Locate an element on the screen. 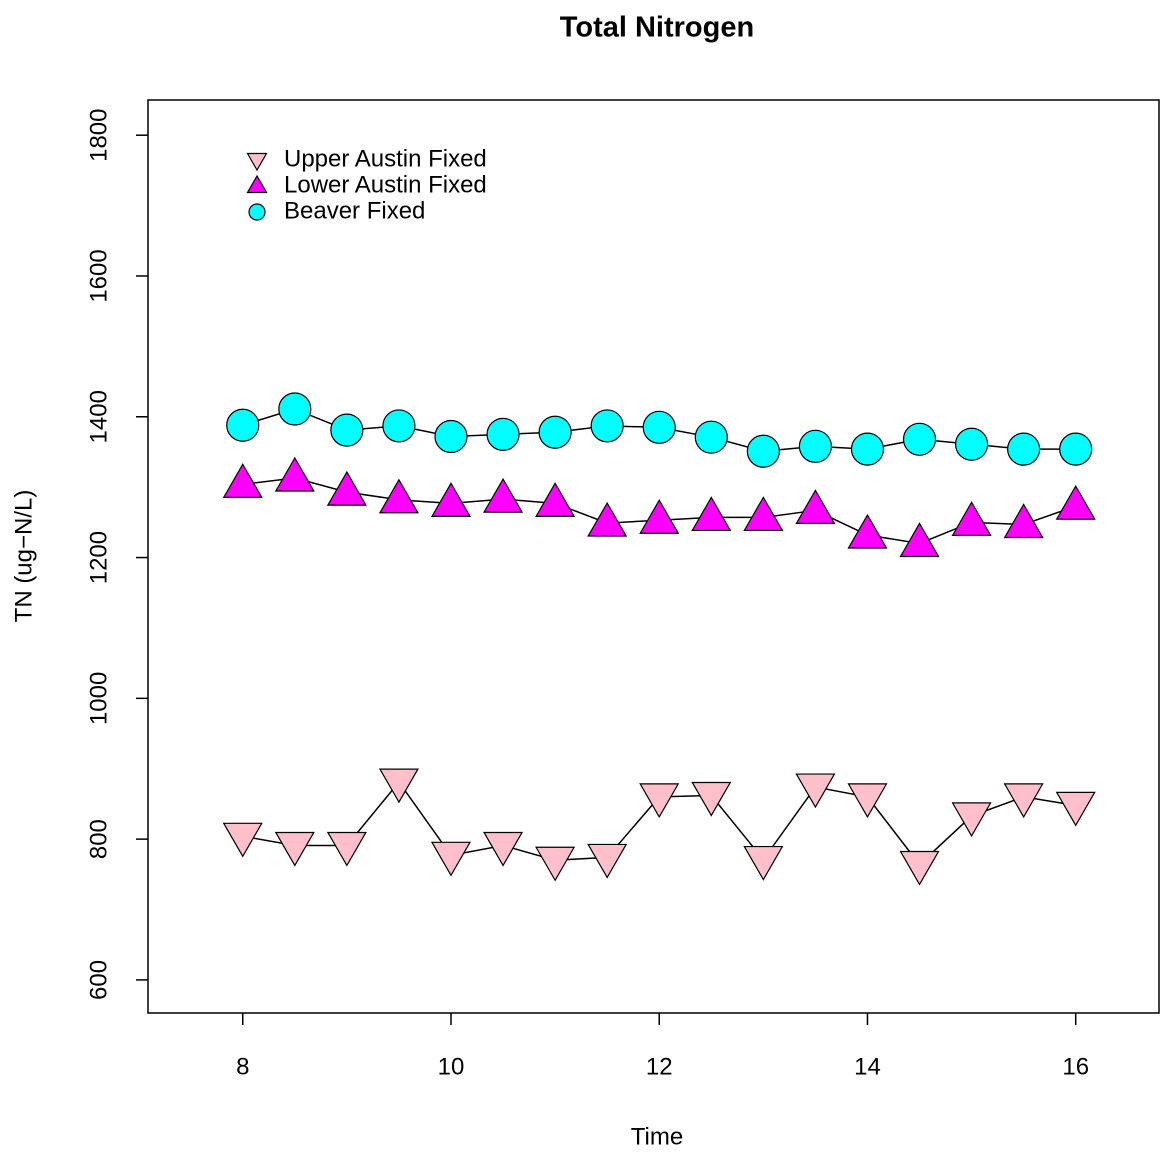 The height and width of the screenshot is (1155, 1160). x-axis-label: Time is located at coordinates (657, 1136).